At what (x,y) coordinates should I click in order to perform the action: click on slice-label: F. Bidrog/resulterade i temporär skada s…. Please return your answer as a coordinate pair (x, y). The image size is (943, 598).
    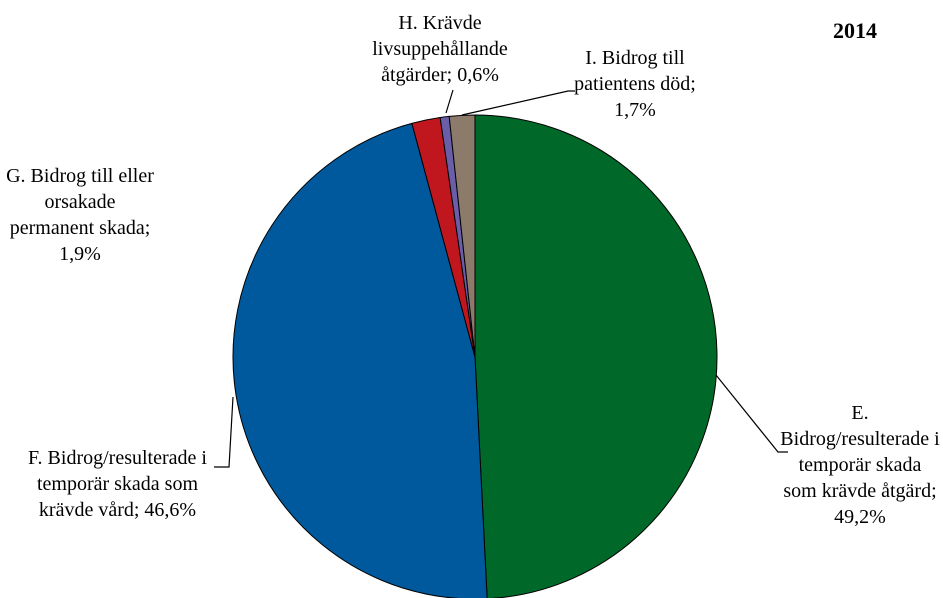
    Looking at the image, I should click on (117, 484).